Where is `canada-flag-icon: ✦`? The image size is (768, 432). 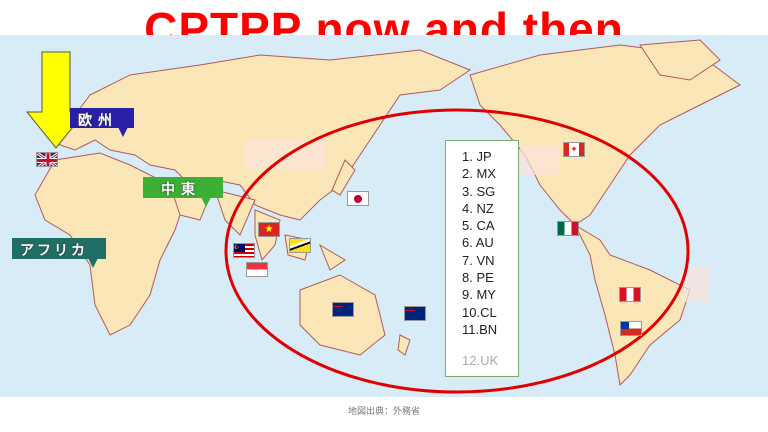
canada-flag-icon: ✦ is located at coordinates (574, 149).